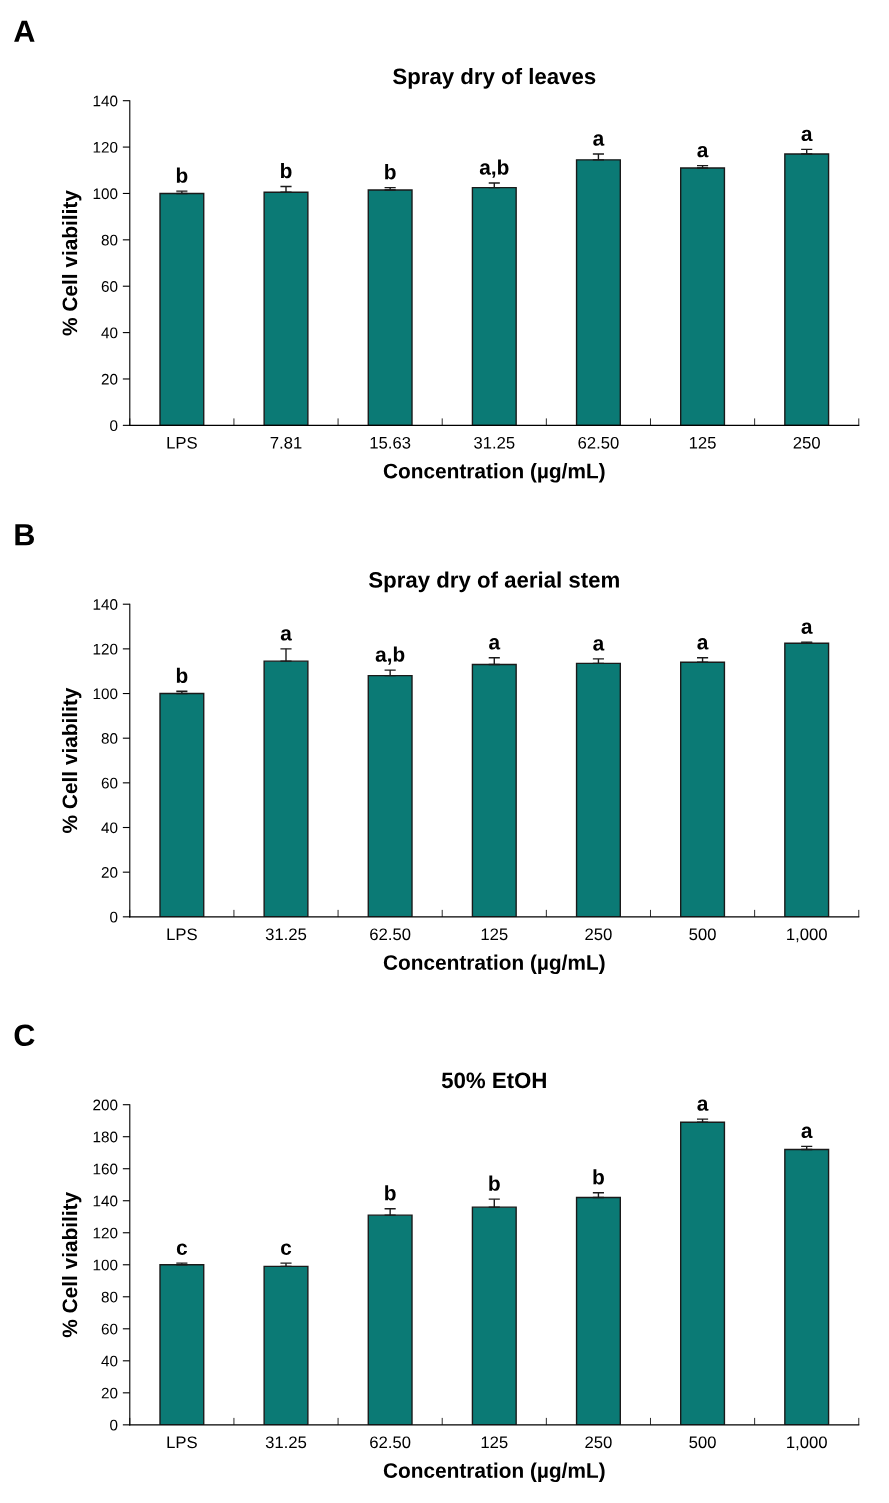 This screenshot has height=1503, width=889. I want to click on chart-title: 50% EtOH, so click(493, 1080).